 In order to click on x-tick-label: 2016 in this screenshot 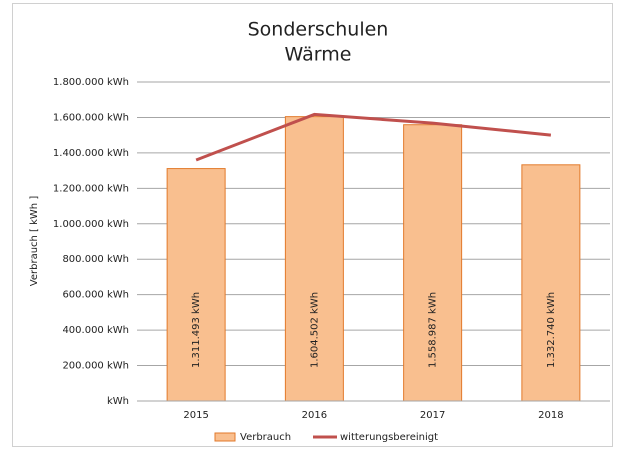, I will do `click(314, 415)`.